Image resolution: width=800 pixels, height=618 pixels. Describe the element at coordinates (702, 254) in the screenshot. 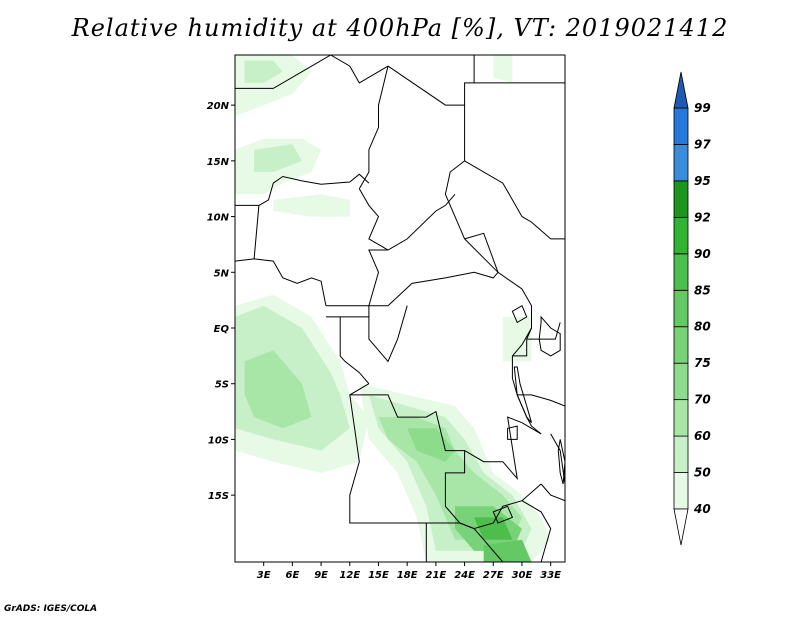

I see `colorbar-label: 90` at that location.